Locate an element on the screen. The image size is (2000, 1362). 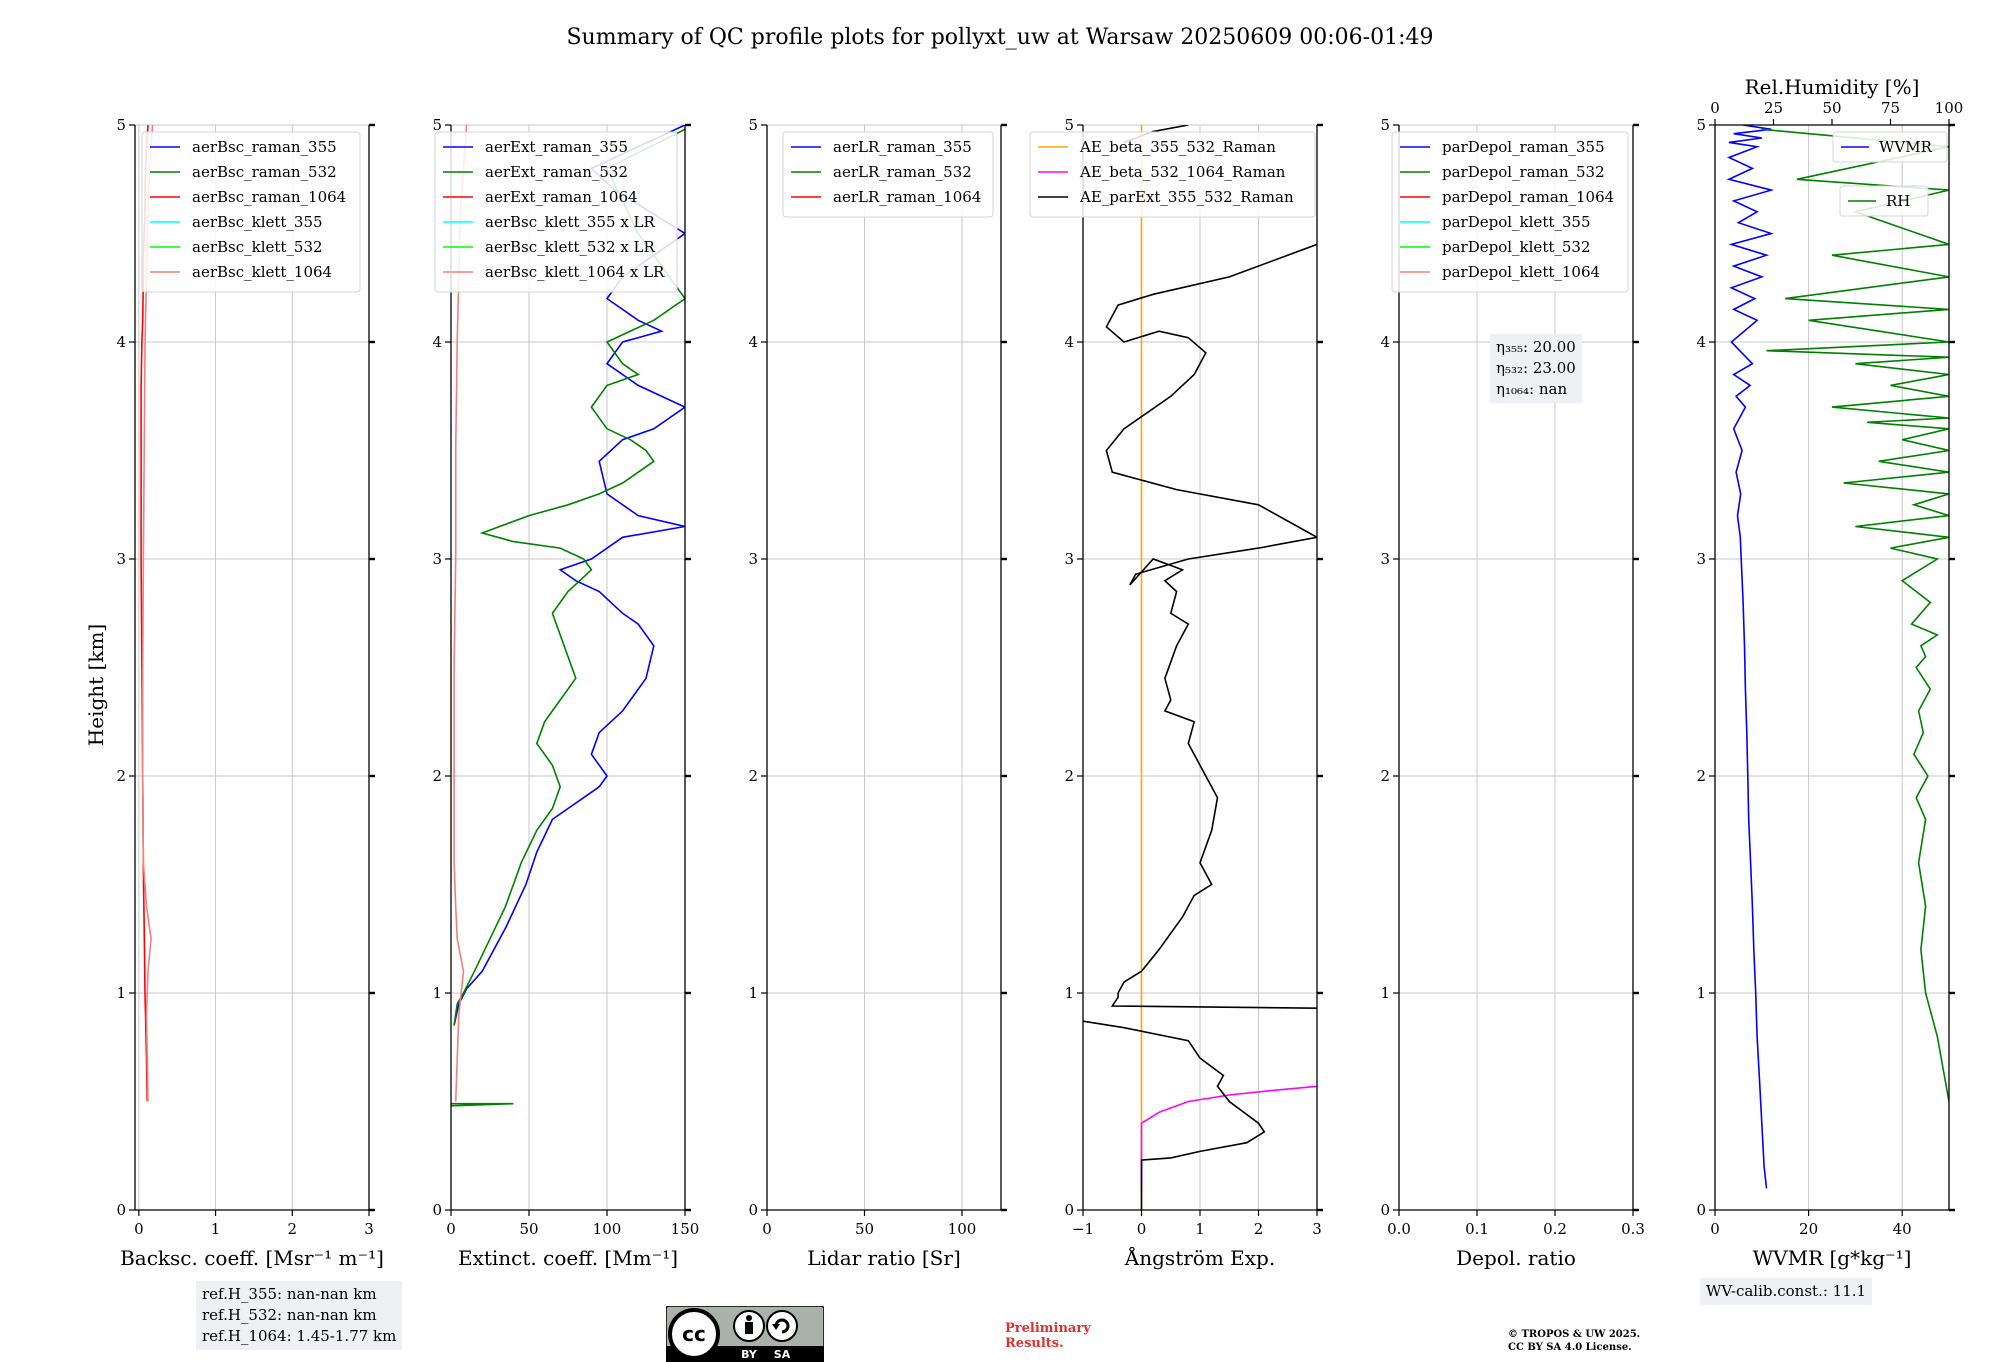
series-RH is located at coordinates (1855, 615).